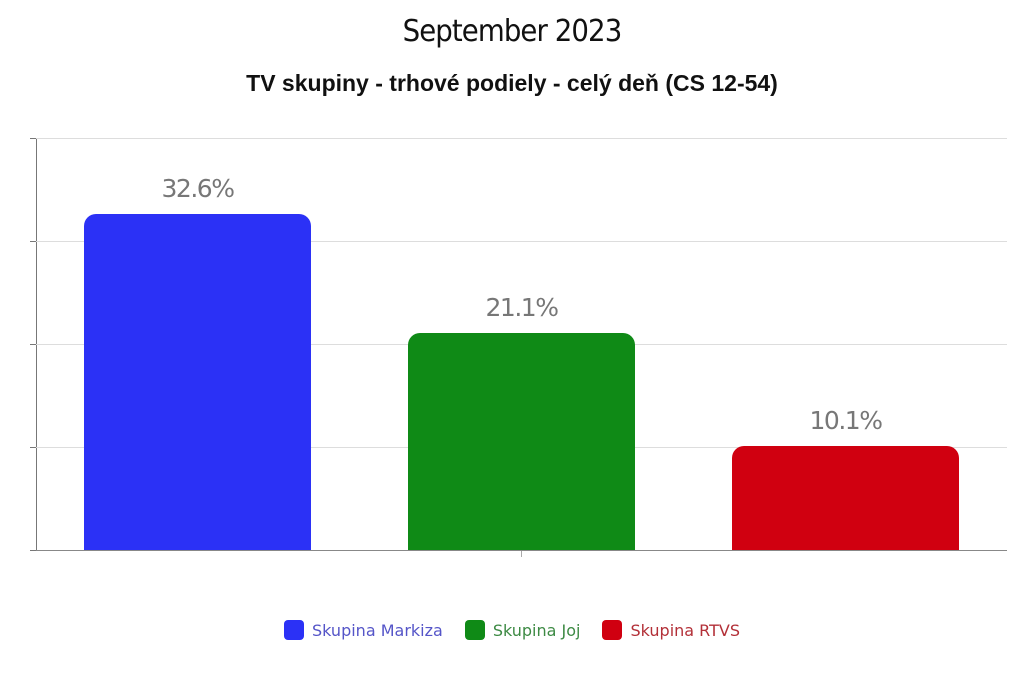 The width and height of the screenshot is (1024, 677). Describe the element at coordinates (845, 497) in the screenshot. I see `bar-skupina-rtvs` at that location.